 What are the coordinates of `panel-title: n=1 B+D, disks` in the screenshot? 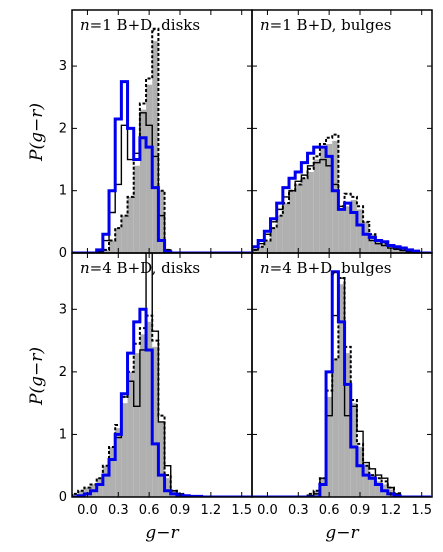 It's located at (140, 25).